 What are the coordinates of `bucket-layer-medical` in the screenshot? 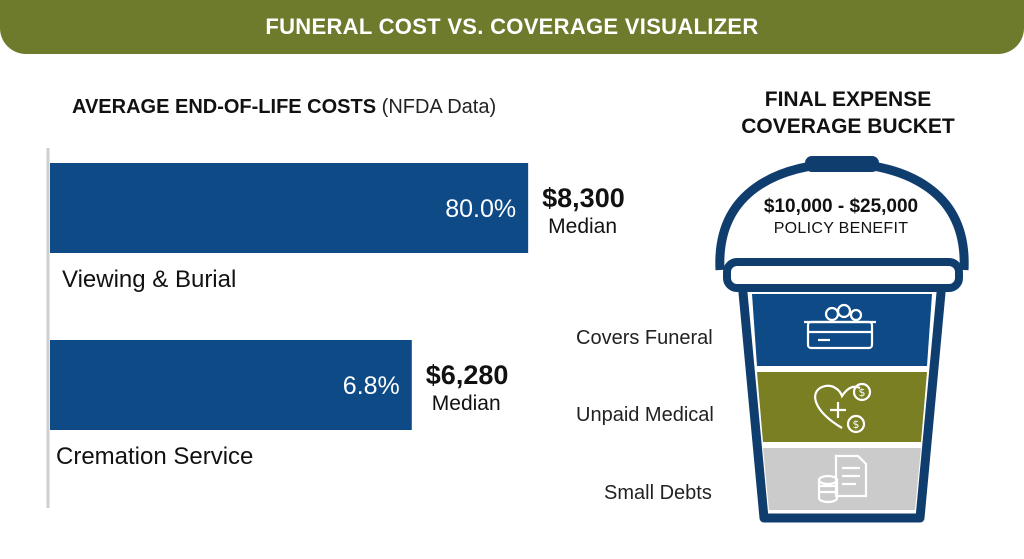 It's located at (842, 407).